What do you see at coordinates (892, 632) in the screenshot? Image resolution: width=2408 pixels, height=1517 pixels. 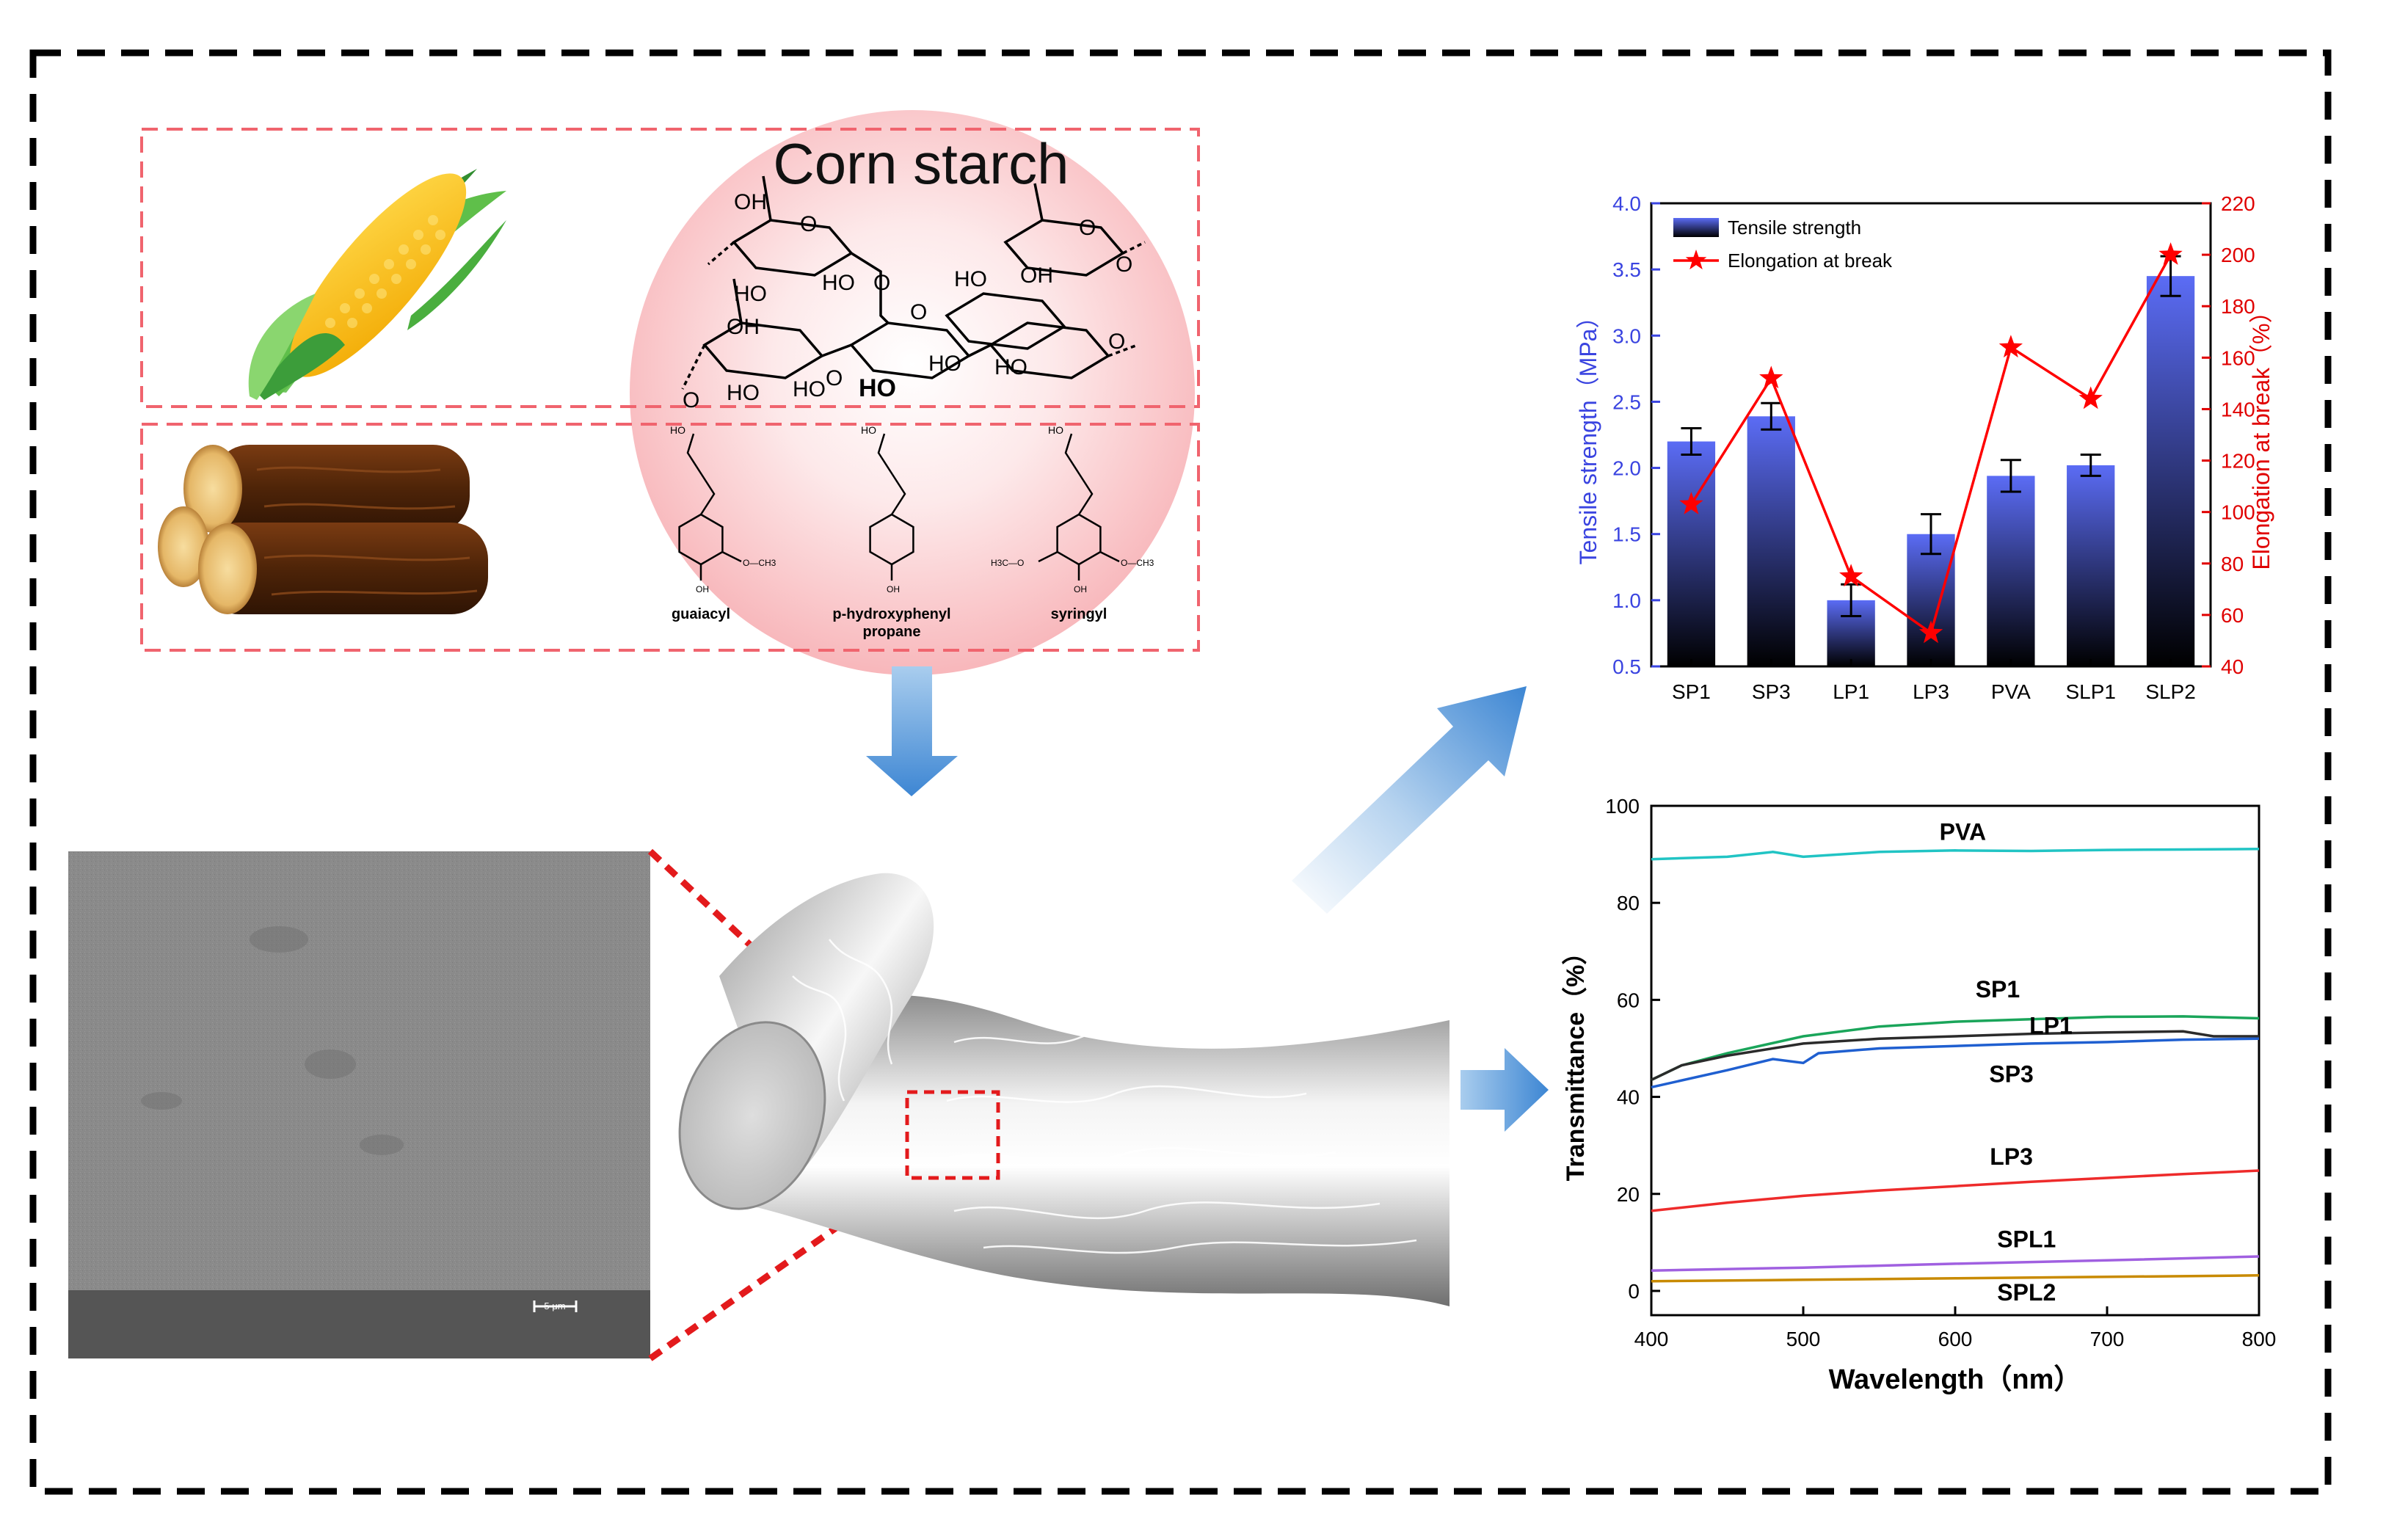 I see `lignin-unit-label-line2: propane` at bounding box center [892, 632].